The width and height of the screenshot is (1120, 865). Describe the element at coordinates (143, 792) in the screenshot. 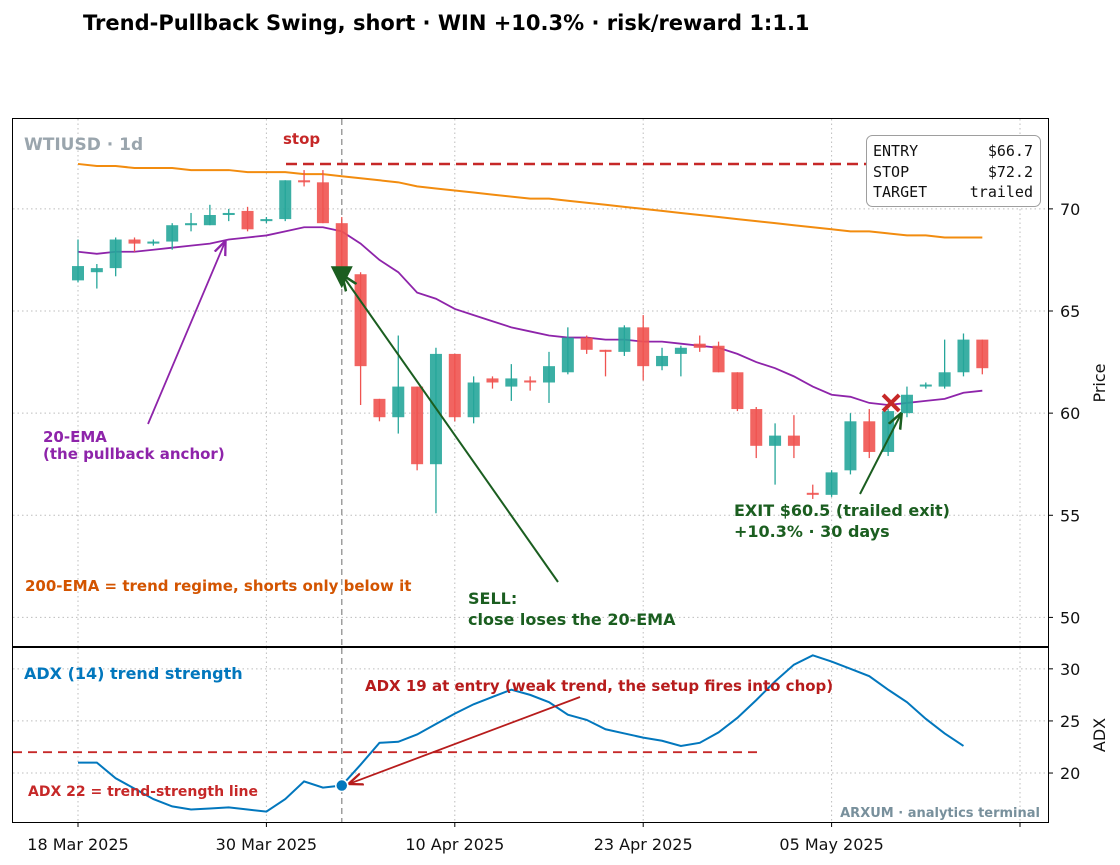

I see `adx-threshold-label: ADX 22 = trend-strength line` at that location.